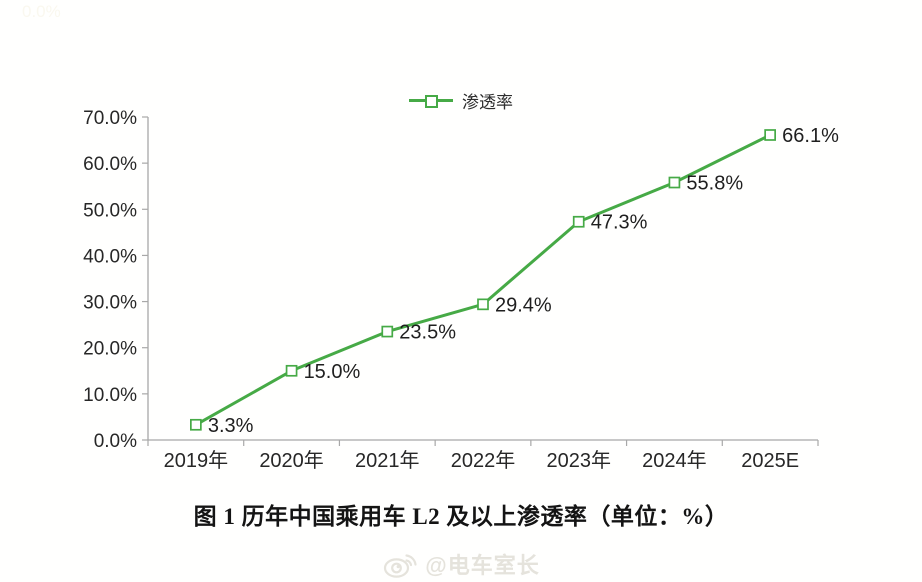  Describe the element at coordinates (487, 102) in the screenshot. I see `legend-series-label: 渗透率` at that location.